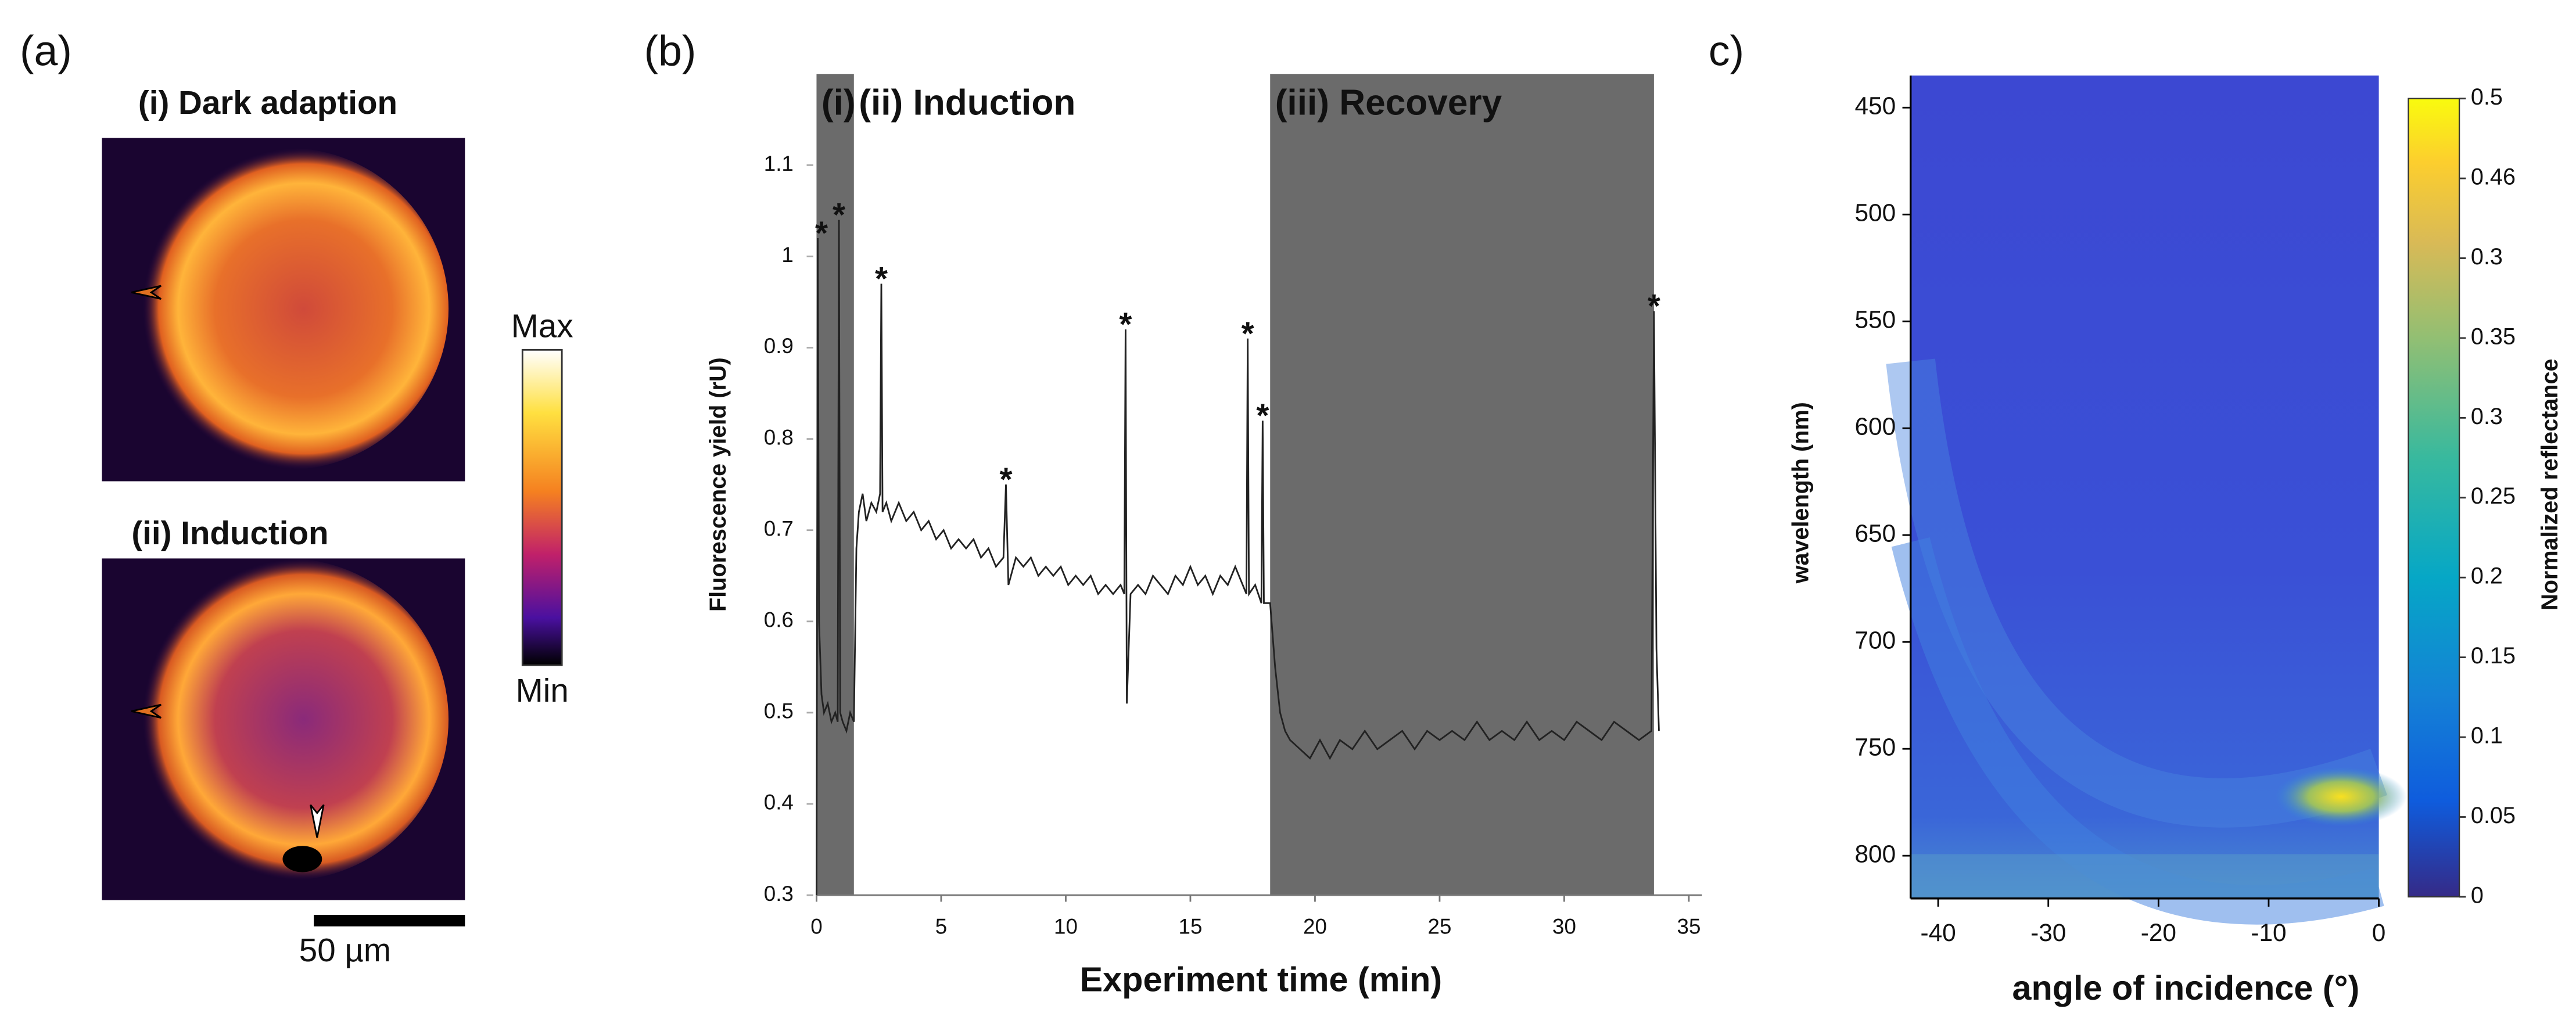  I want to click on colorbar-min: Min, so click(542, 690).